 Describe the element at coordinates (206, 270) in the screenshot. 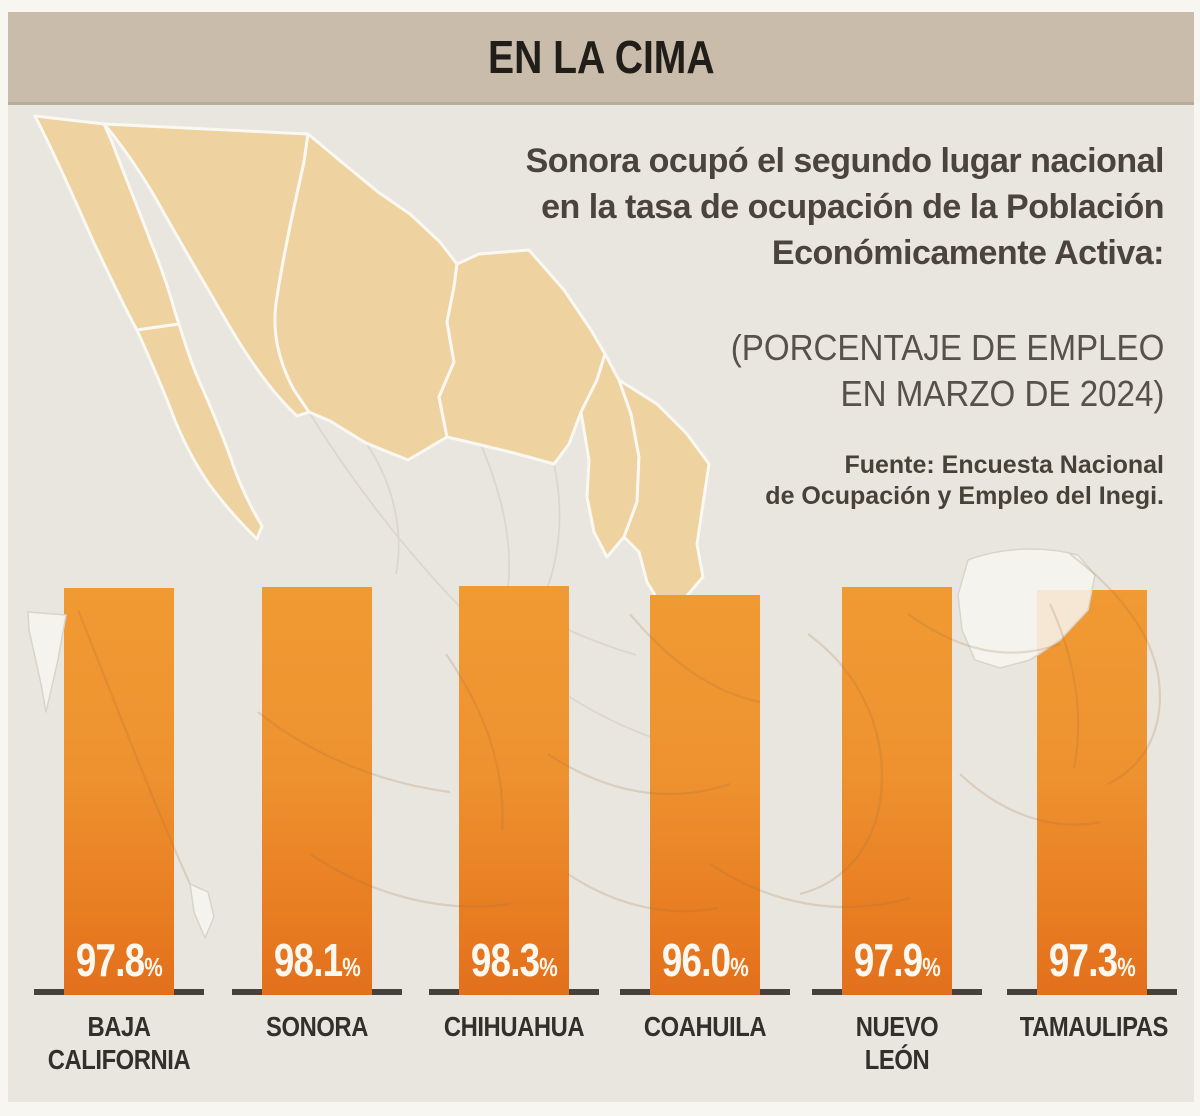

I see `state-sonora` at that location.